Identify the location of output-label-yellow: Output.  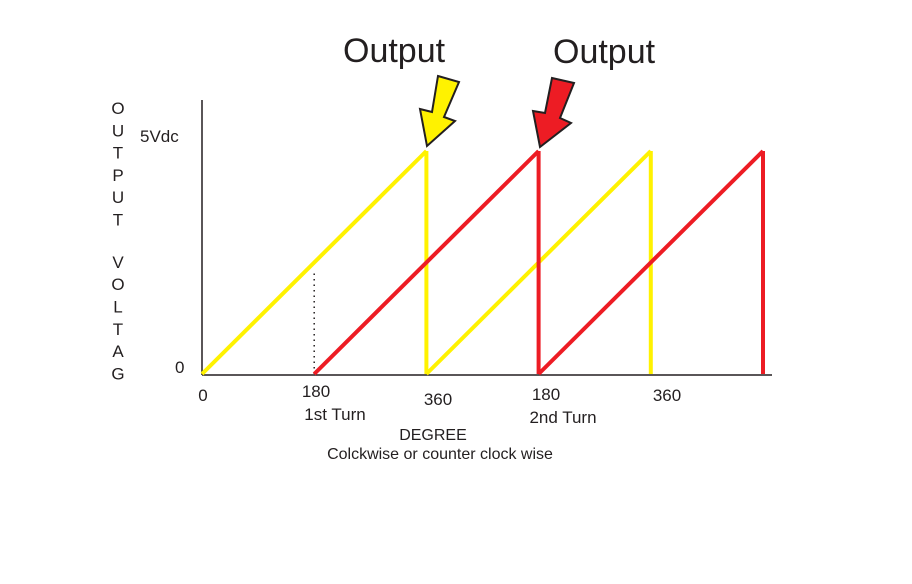
(394, 51).